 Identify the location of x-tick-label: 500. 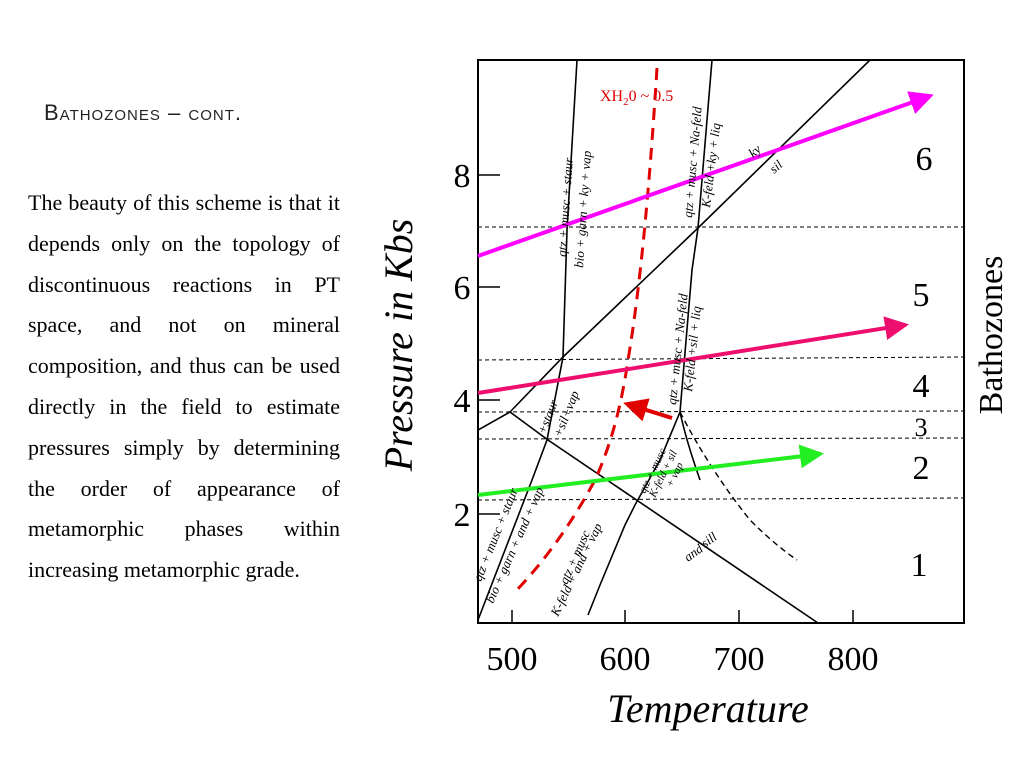
(512, 659).